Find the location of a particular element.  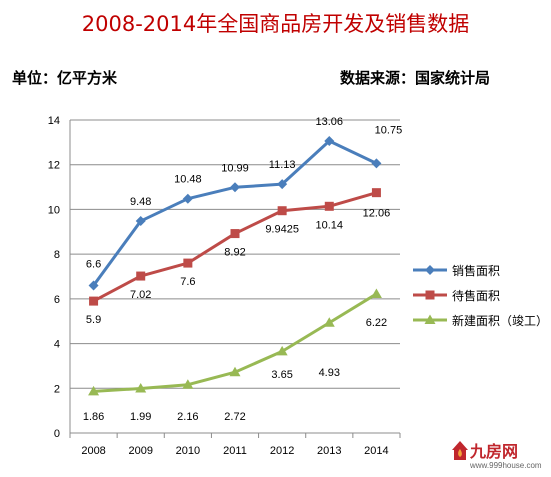

chart-title: 2008-2014年全国商品房开发及销售数据 is located at coordinates (275, 24).